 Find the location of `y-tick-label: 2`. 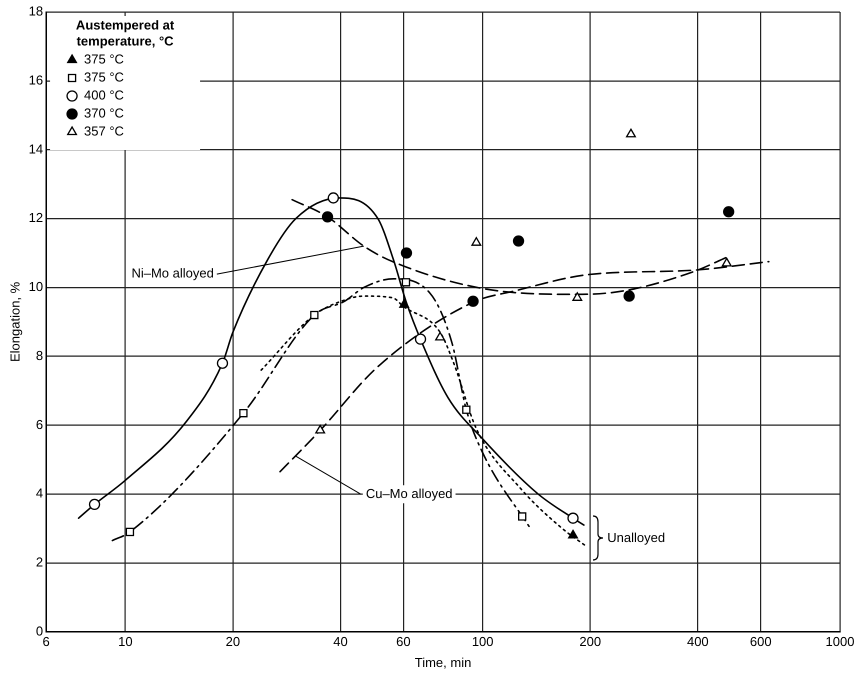

y-tick-label: 2 is located at coordinates (40, 562).